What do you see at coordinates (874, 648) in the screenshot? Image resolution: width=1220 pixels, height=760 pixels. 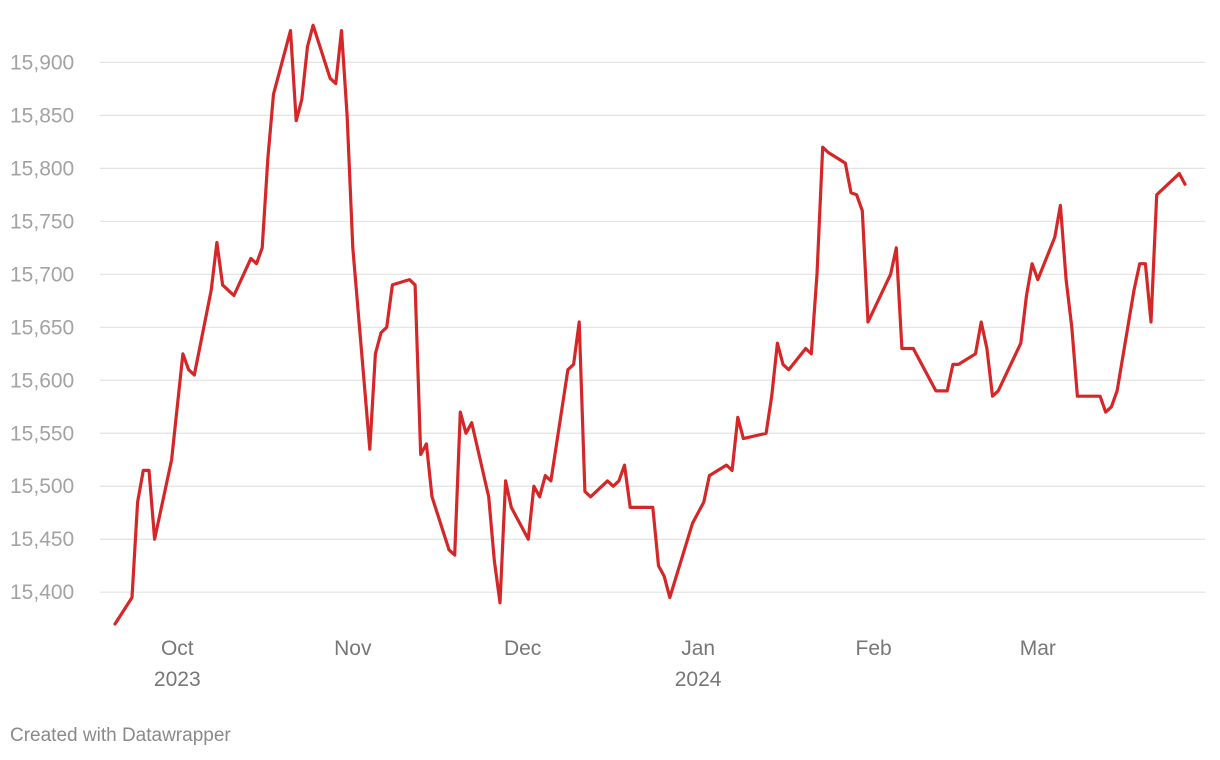 I see `x-tick-label: Feb` at bounding box center [874, 648].